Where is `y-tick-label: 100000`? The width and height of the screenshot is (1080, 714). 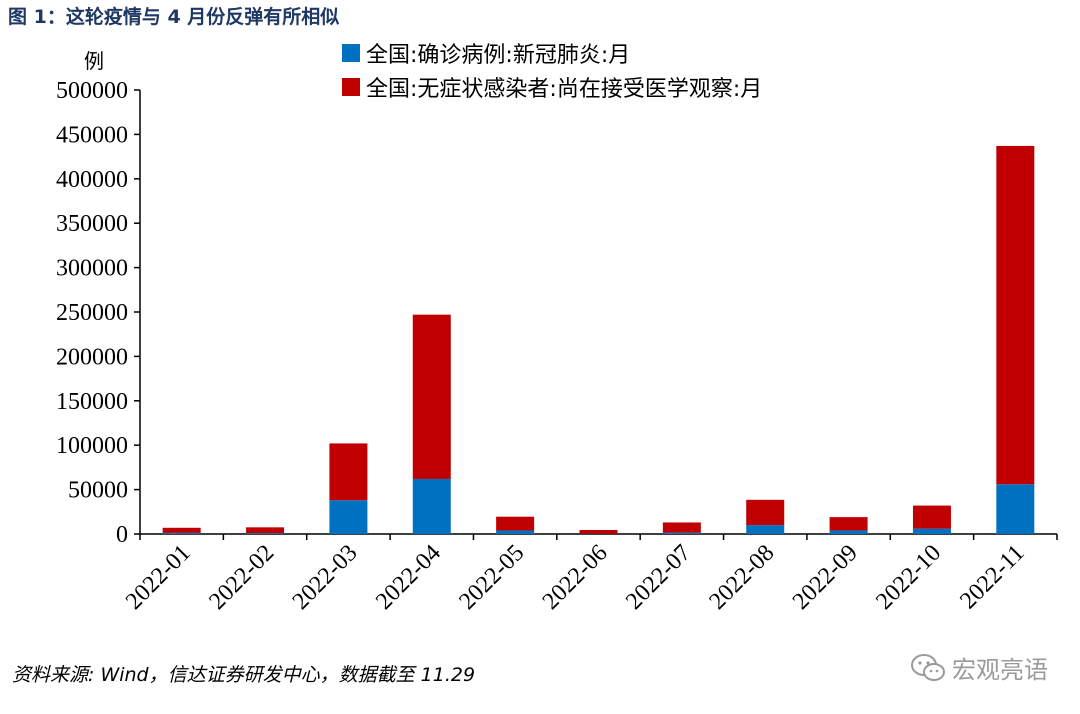 y-tick-label: 100000 is located at coordinates (92, 446).